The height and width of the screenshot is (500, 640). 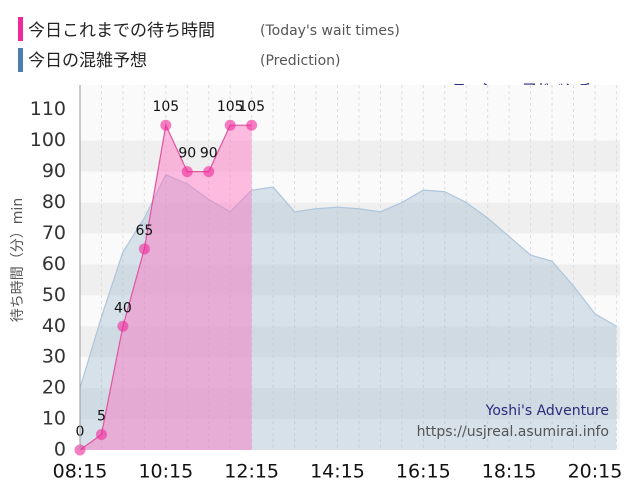 I want to click on x-tick-label: 08:15, so click(x=80, y=472).